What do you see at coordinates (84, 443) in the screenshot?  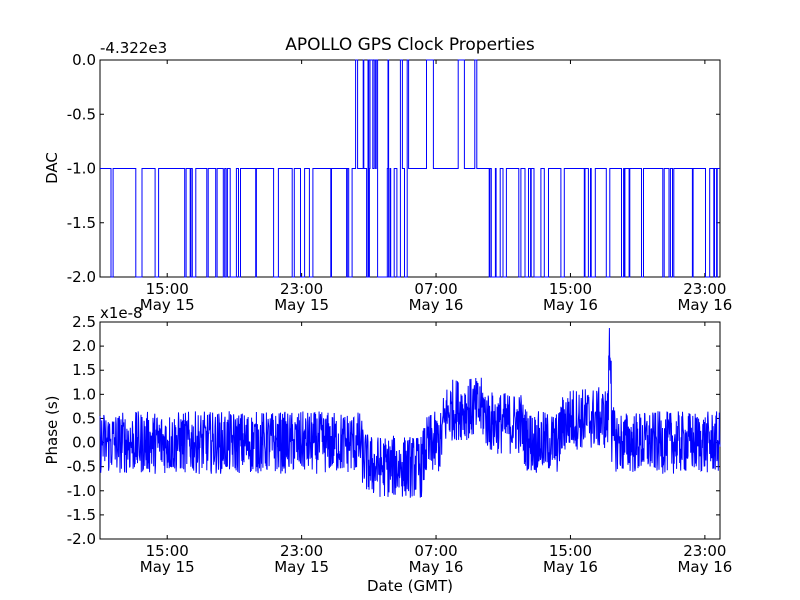 I see `phase-ytick-label: 0.0` at bounding box center [84, 443].